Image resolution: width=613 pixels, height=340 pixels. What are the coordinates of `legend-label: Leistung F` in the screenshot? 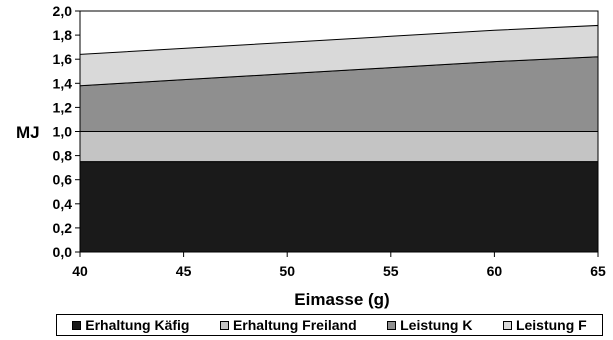 It's located at (551, 325).